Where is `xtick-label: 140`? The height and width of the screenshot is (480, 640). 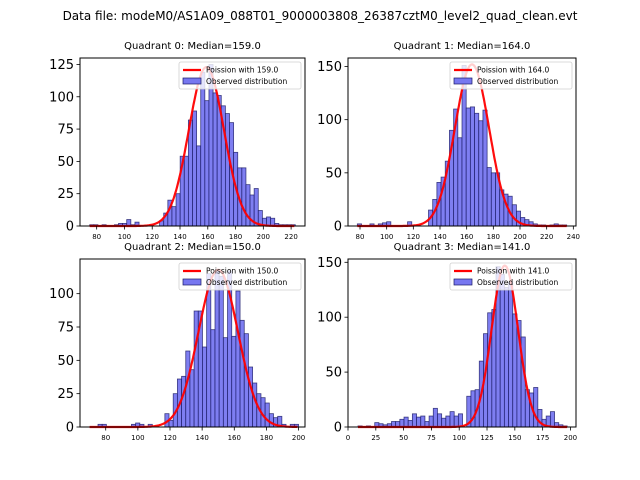
xtick-label: 140 is located at coordinates (201, 438).